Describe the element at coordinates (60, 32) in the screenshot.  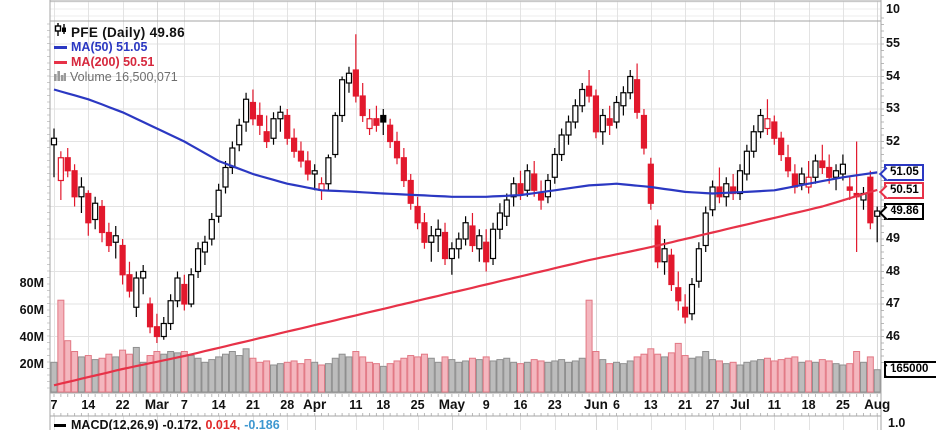
I see `candlestick-chart-icon` at that location.